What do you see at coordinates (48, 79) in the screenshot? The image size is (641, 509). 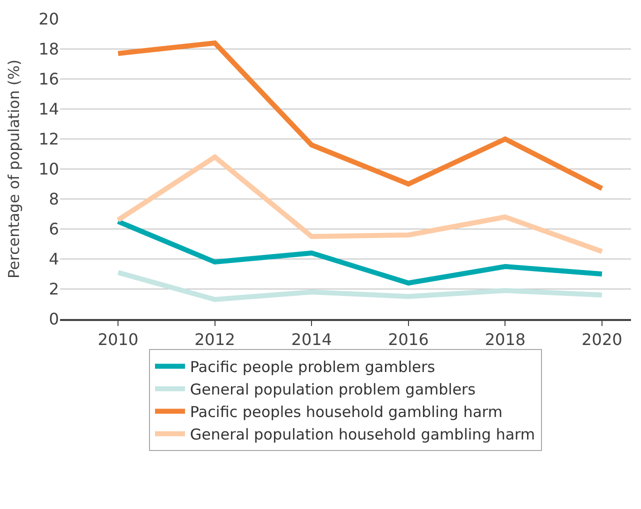 I see `y-tick-label: 16` at bounding box center [48, 79].